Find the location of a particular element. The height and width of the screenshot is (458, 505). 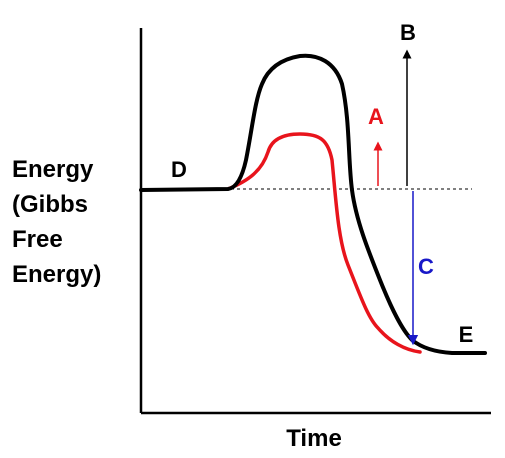

label-c: C is located at coordinates (426, 266).